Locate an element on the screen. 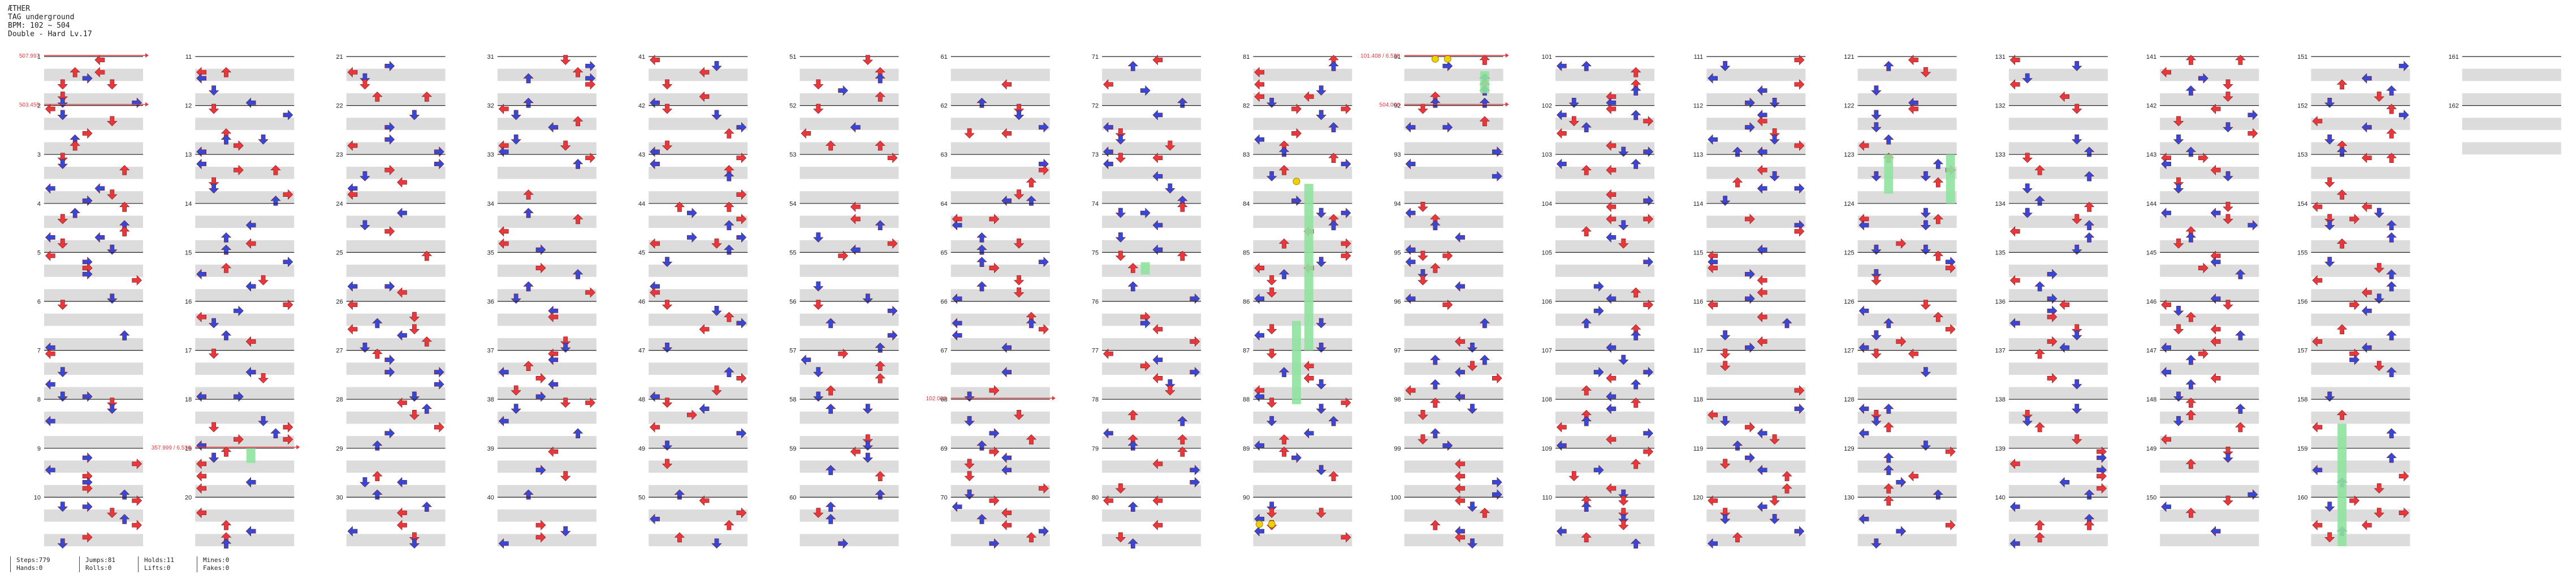  measure-number: 95 is located at coordinates (1397, 252).